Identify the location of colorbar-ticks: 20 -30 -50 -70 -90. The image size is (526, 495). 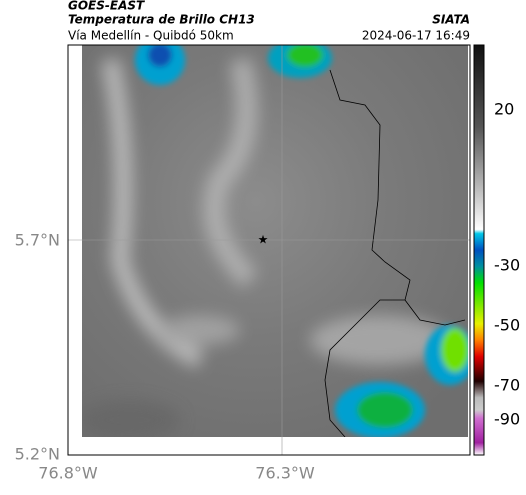
(507, 264).